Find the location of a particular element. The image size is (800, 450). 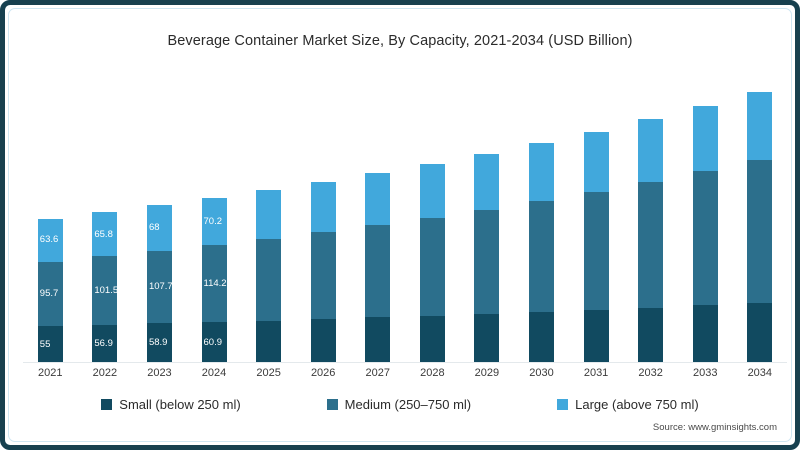

bar-segment-large: 65.8 is located at coordinates (105, 234).